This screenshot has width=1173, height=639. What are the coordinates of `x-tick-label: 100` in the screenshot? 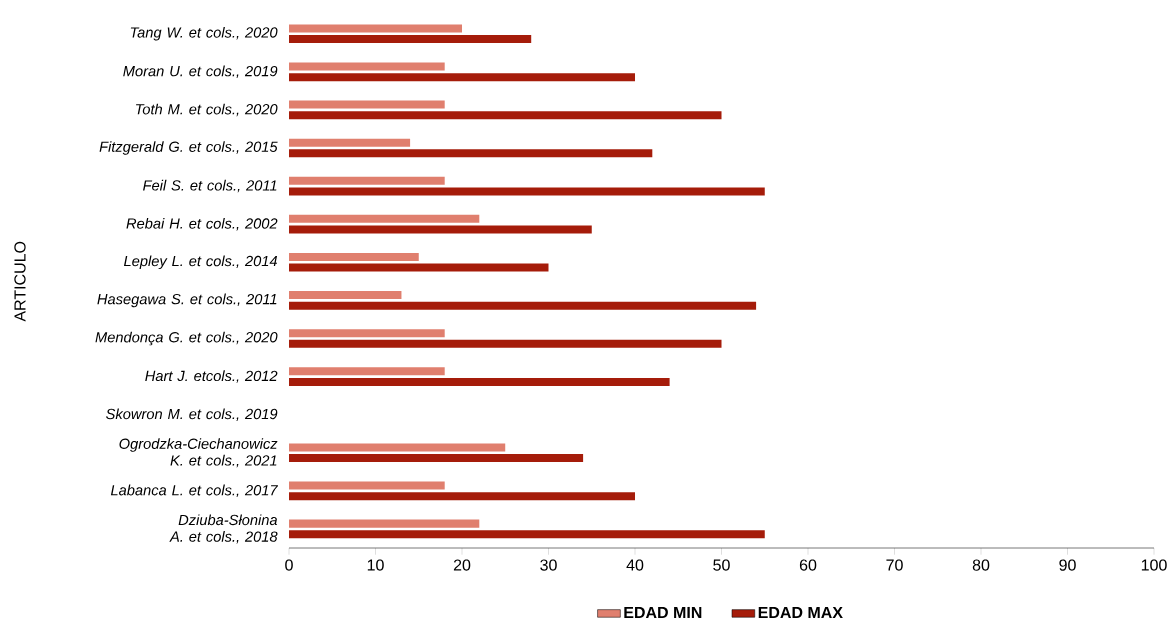 It's located at (1154, 565).